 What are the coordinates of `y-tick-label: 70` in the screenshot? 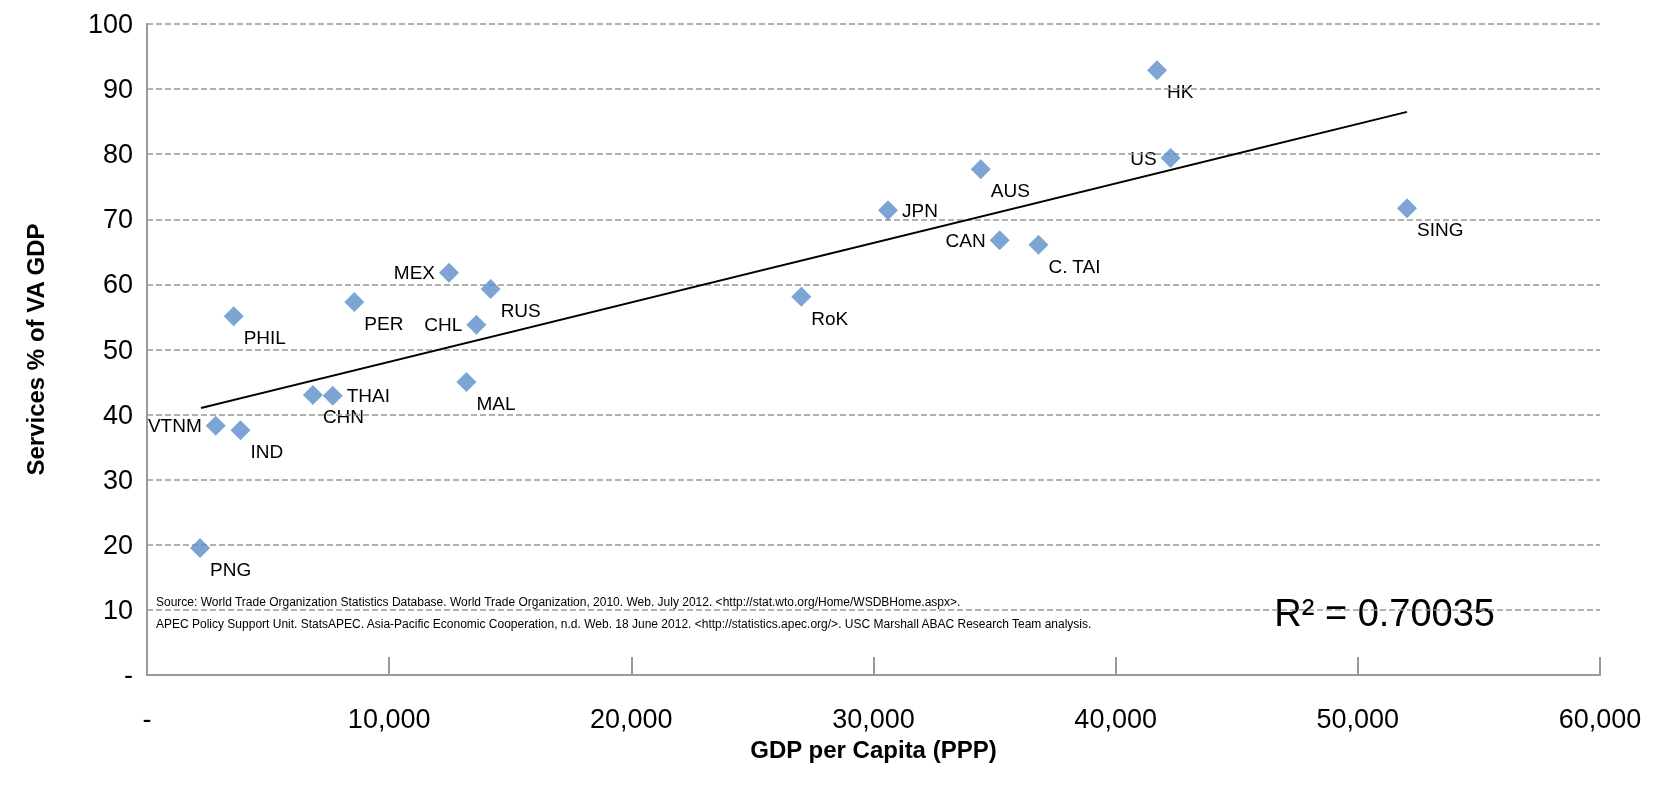 It's located at (117, 219).